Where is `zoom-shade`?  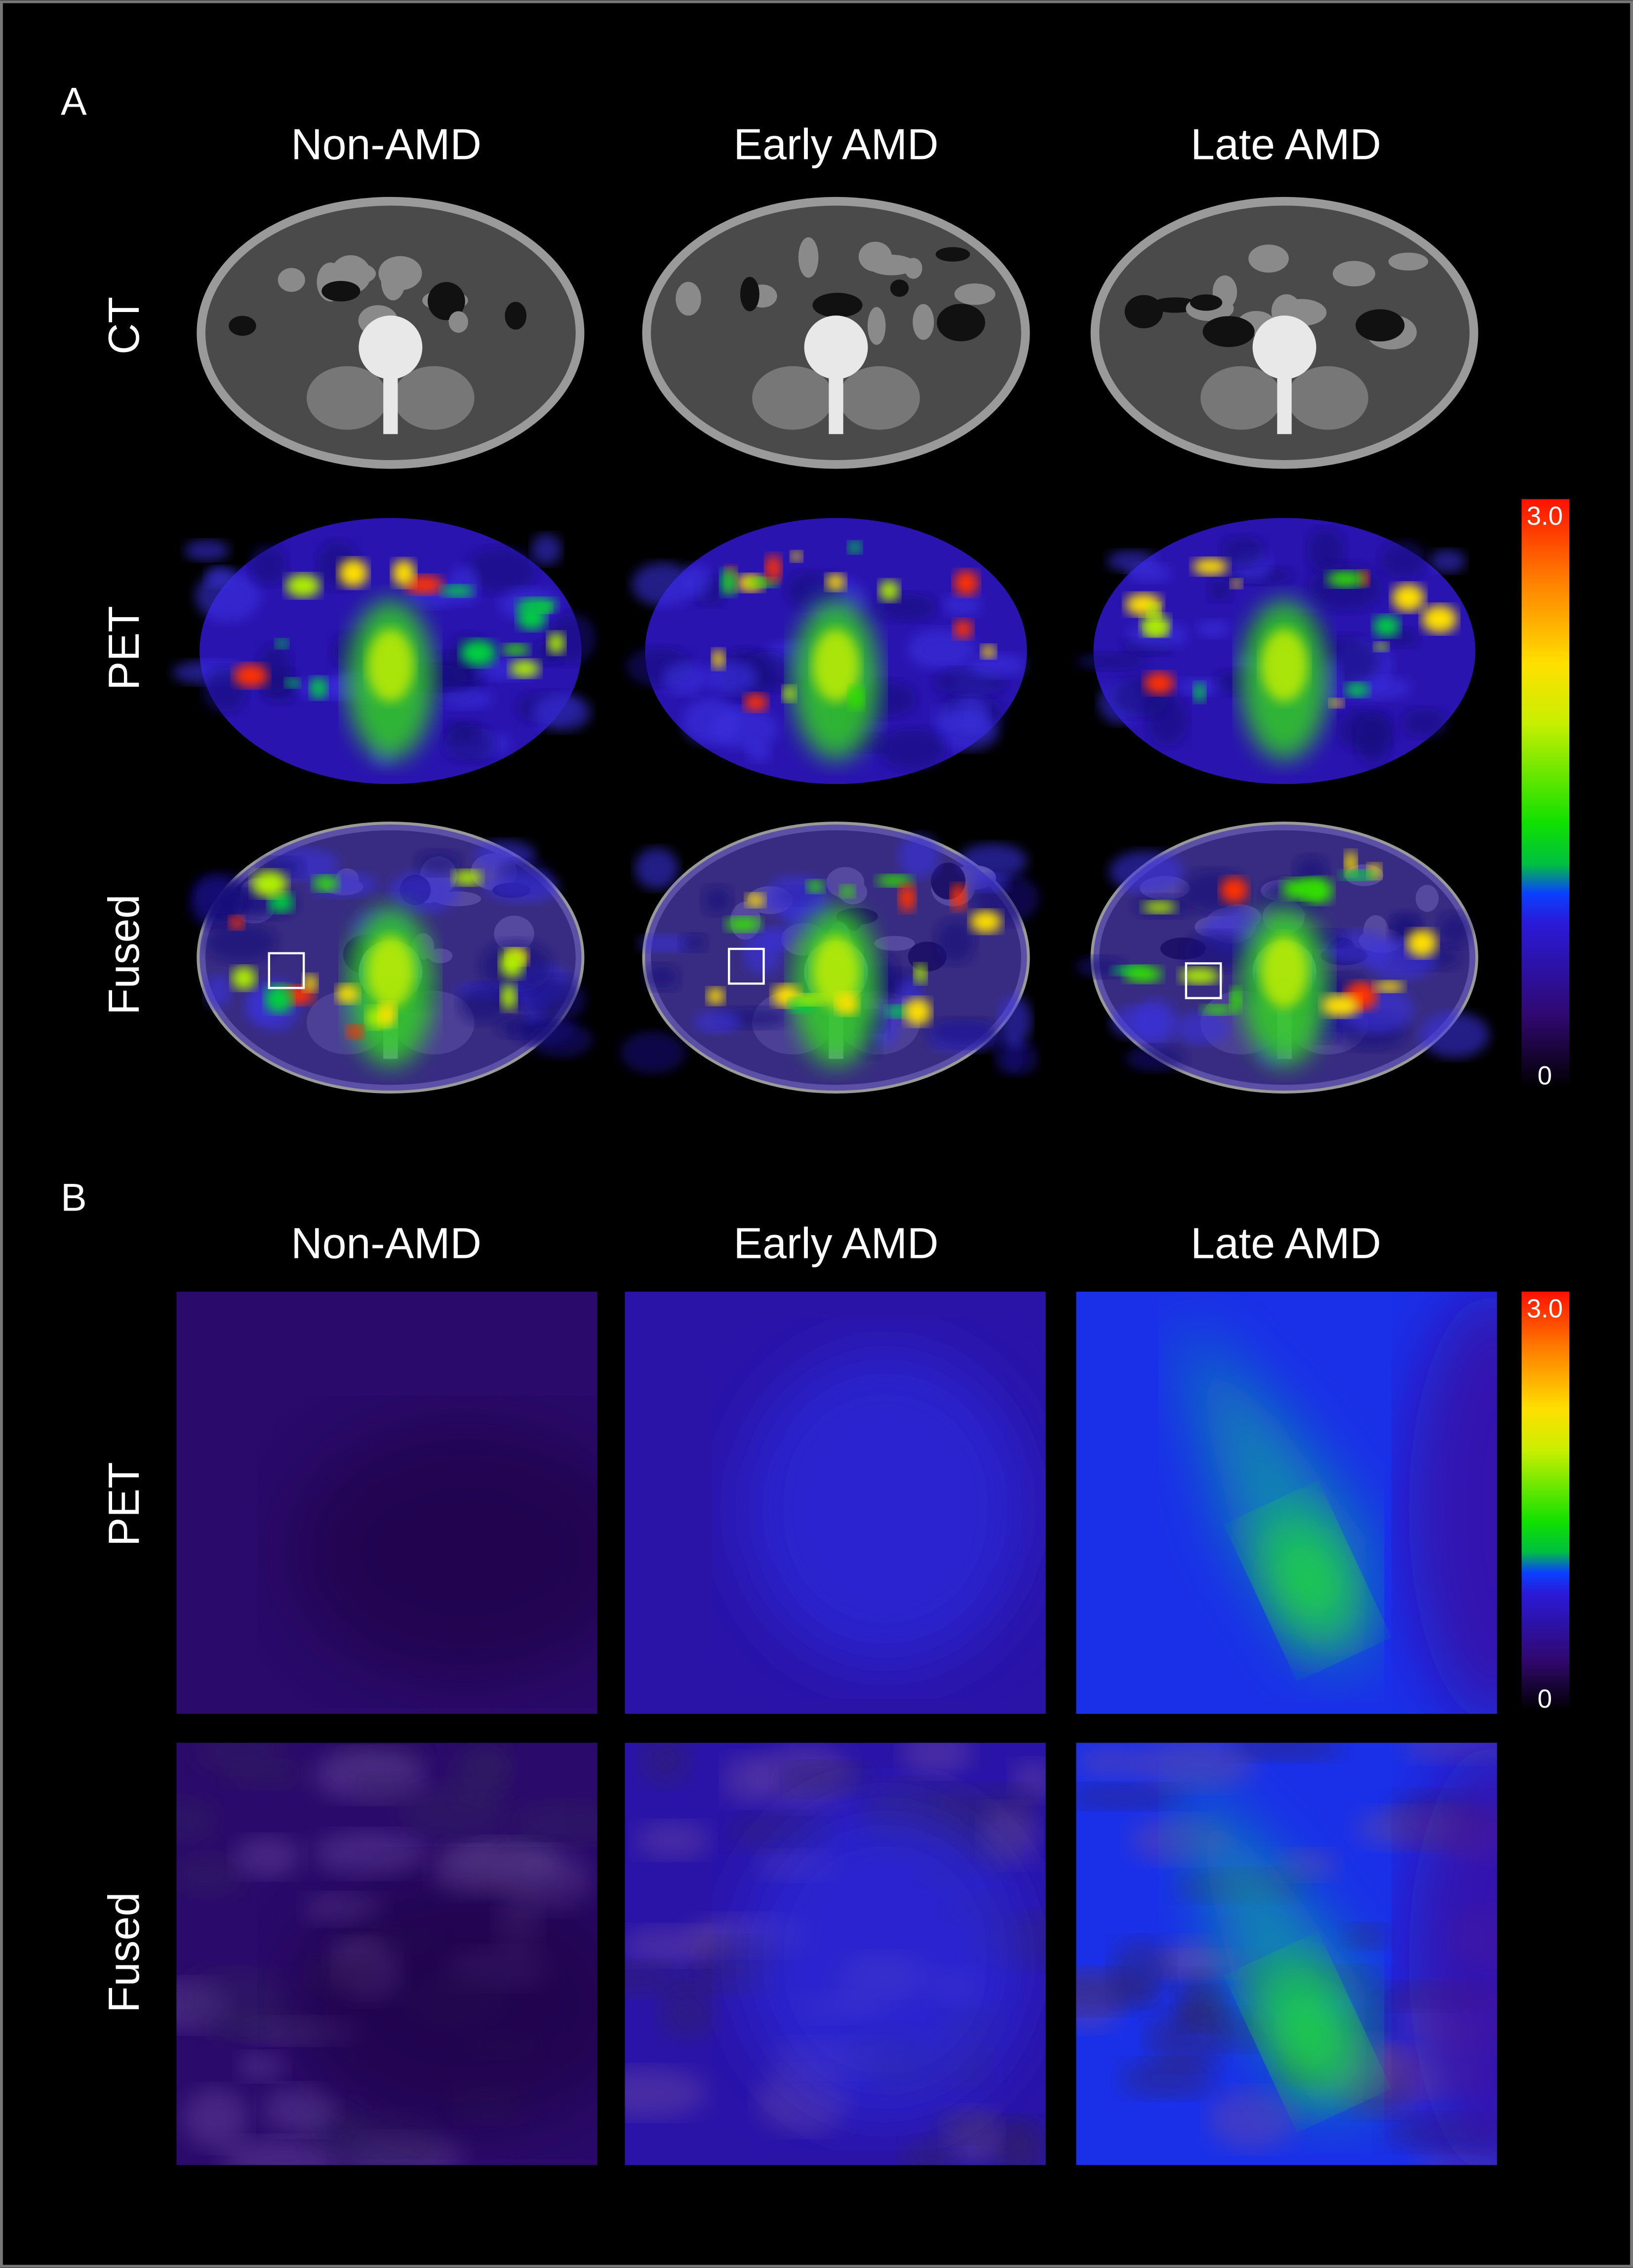
zoom-shade is located at coordinates (444, 2003).